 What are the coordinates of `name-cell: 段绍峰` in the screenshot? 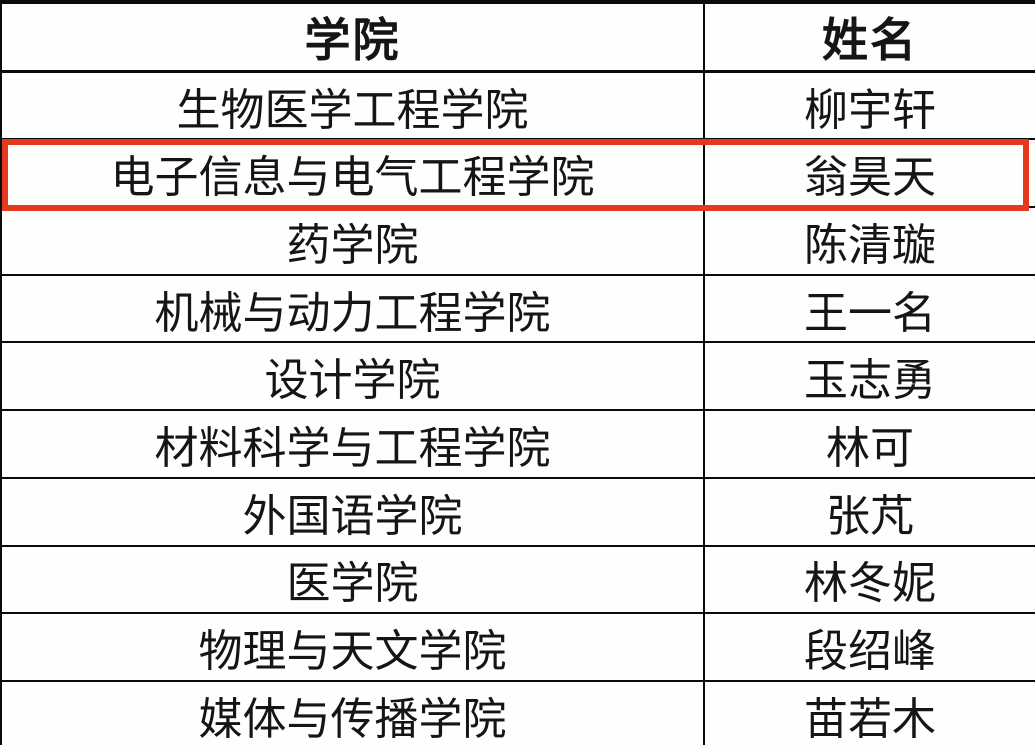 It's located at (869, 647).